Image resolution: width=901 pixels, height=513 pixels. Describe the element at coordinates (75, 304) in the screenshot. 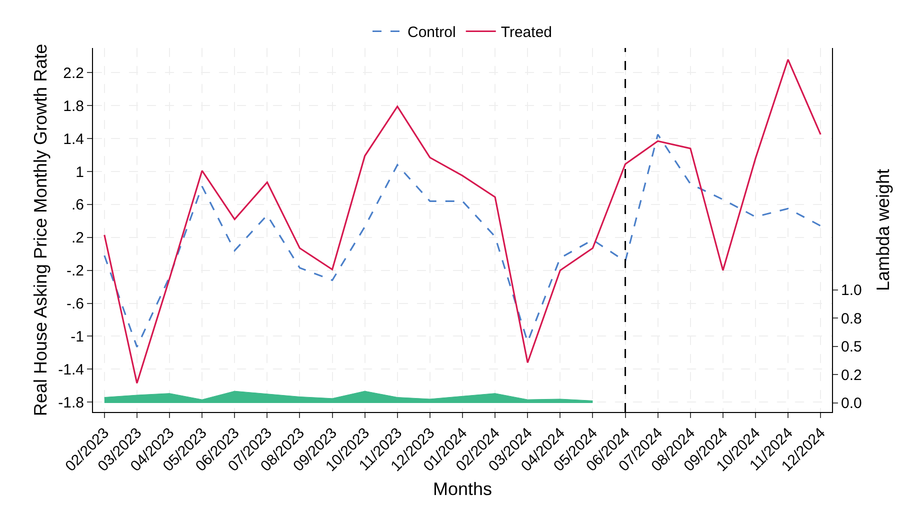

I see `y-tick-label: -.6` at that location.